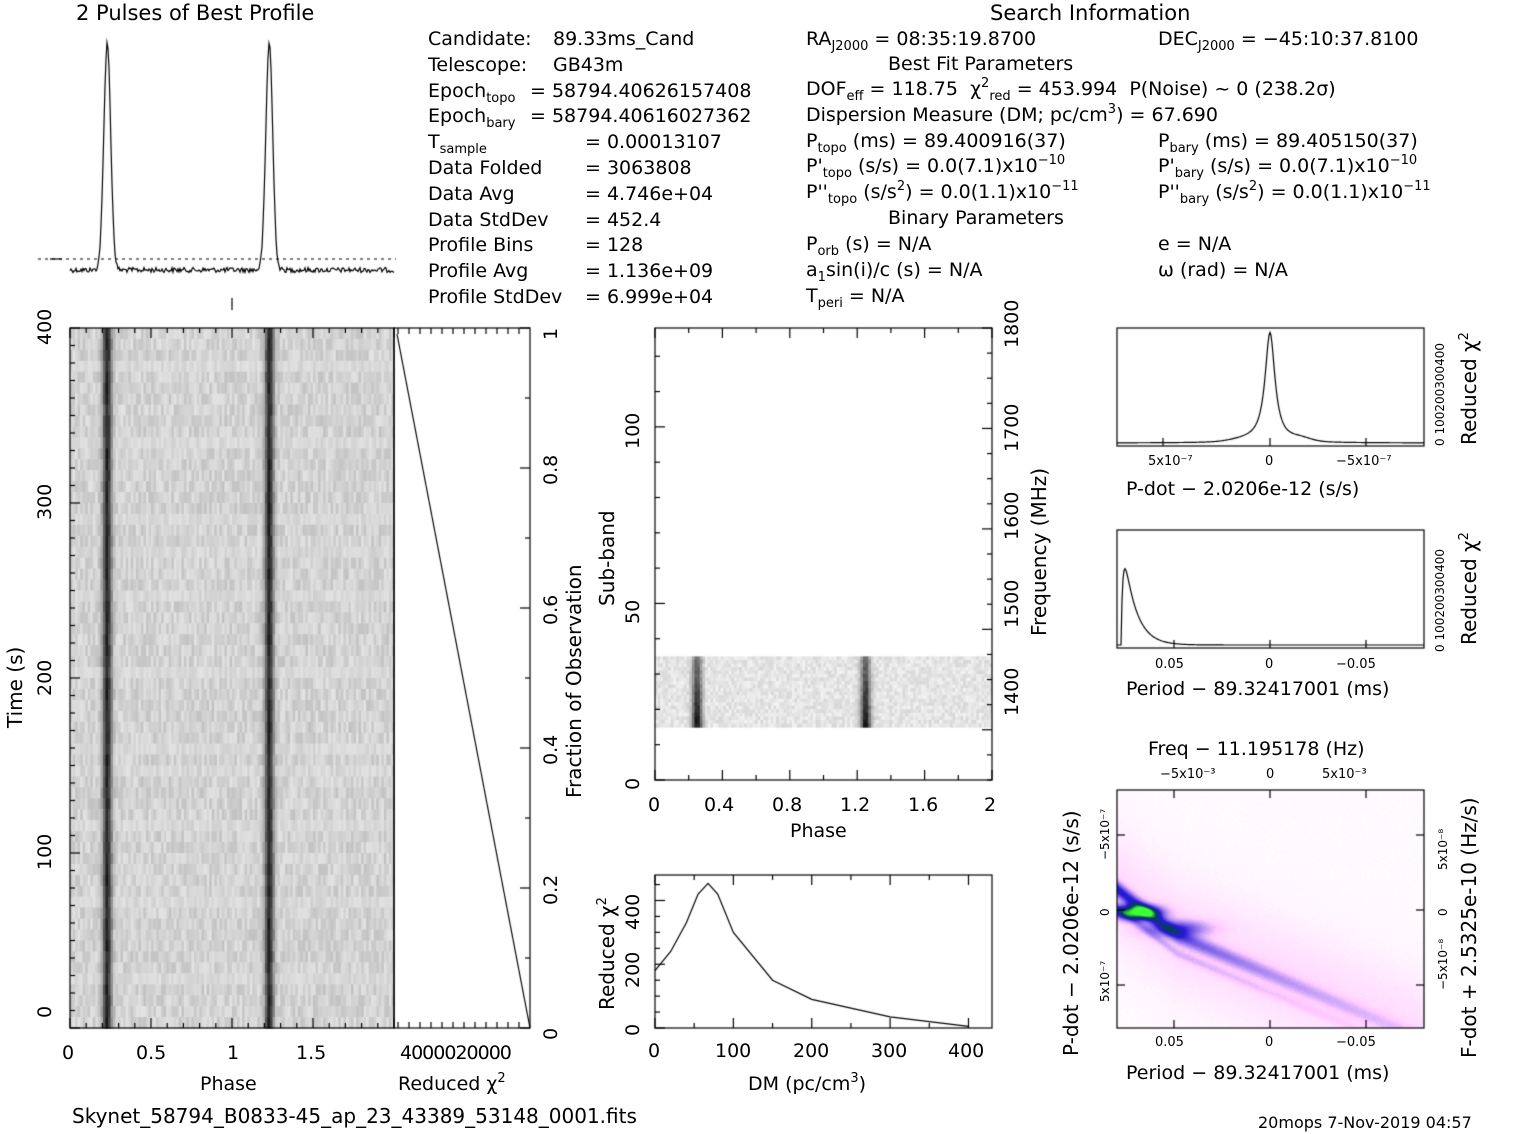  Describe the element at coordinates (1105, 981) in the screenshot. I see `plane-pdot-tick-pos: 5x10⁻⁷` at that location.